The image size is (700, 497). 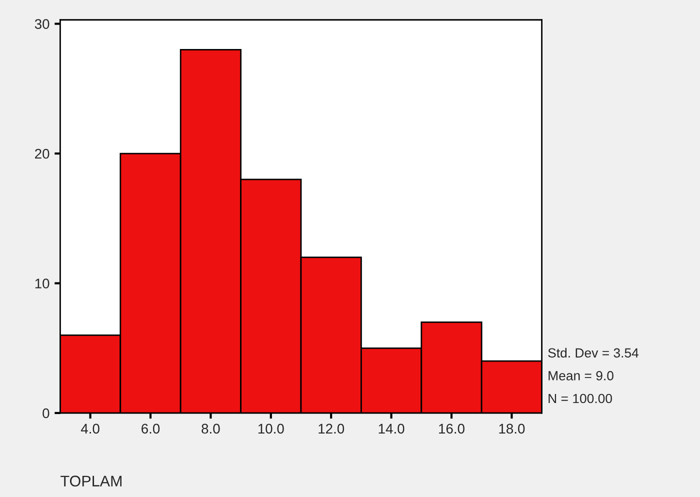 I want to click on y-tick-label: 10, so click(x=42, y=283).